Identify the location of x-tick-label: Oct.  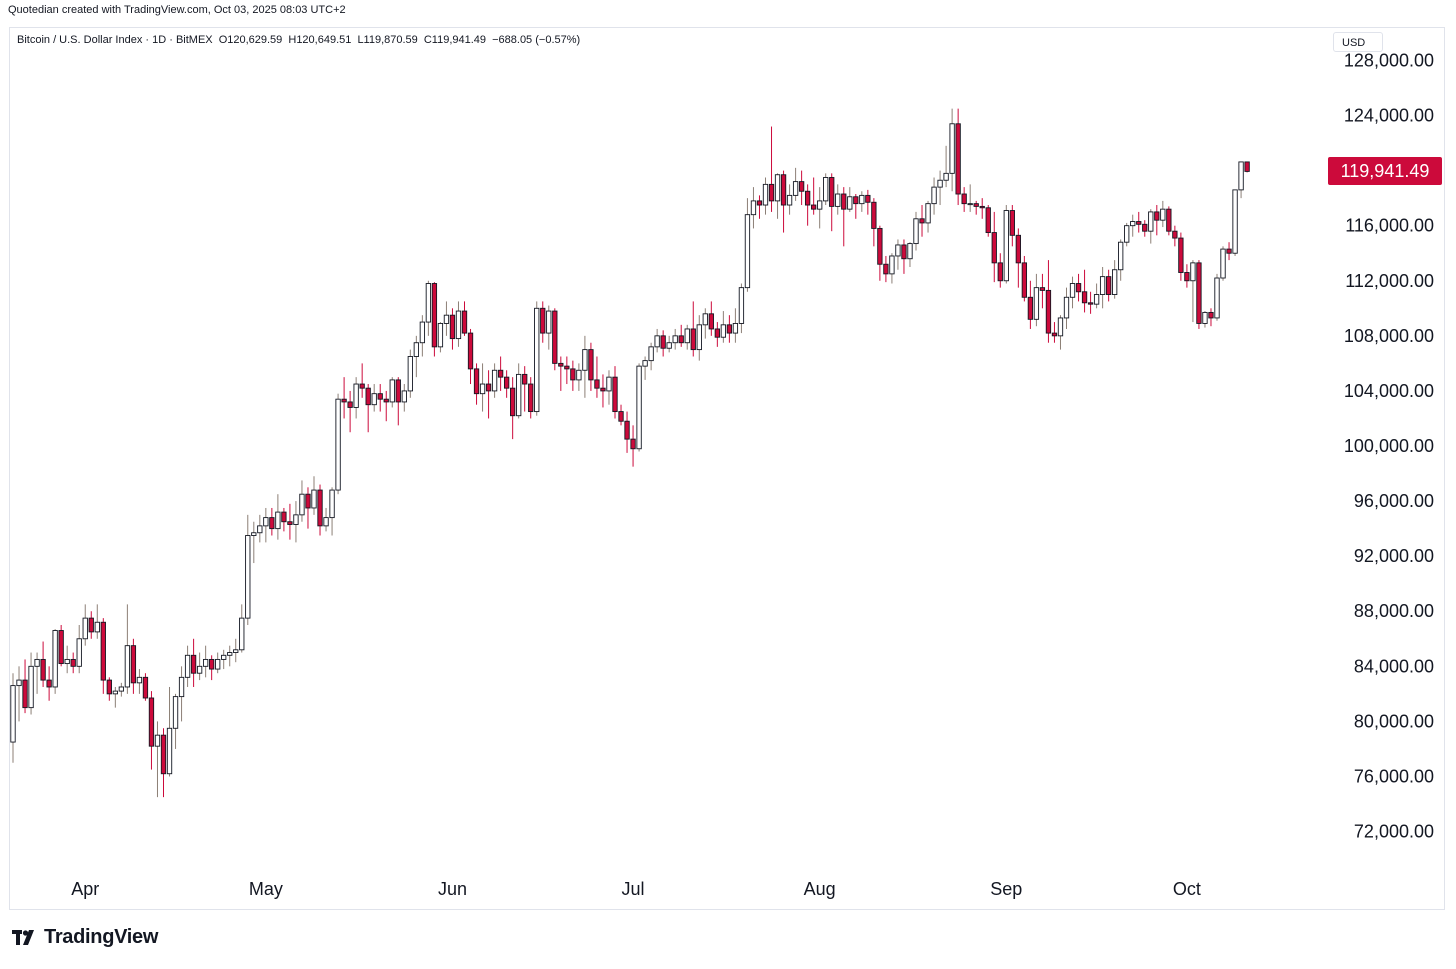
(1187, 889).